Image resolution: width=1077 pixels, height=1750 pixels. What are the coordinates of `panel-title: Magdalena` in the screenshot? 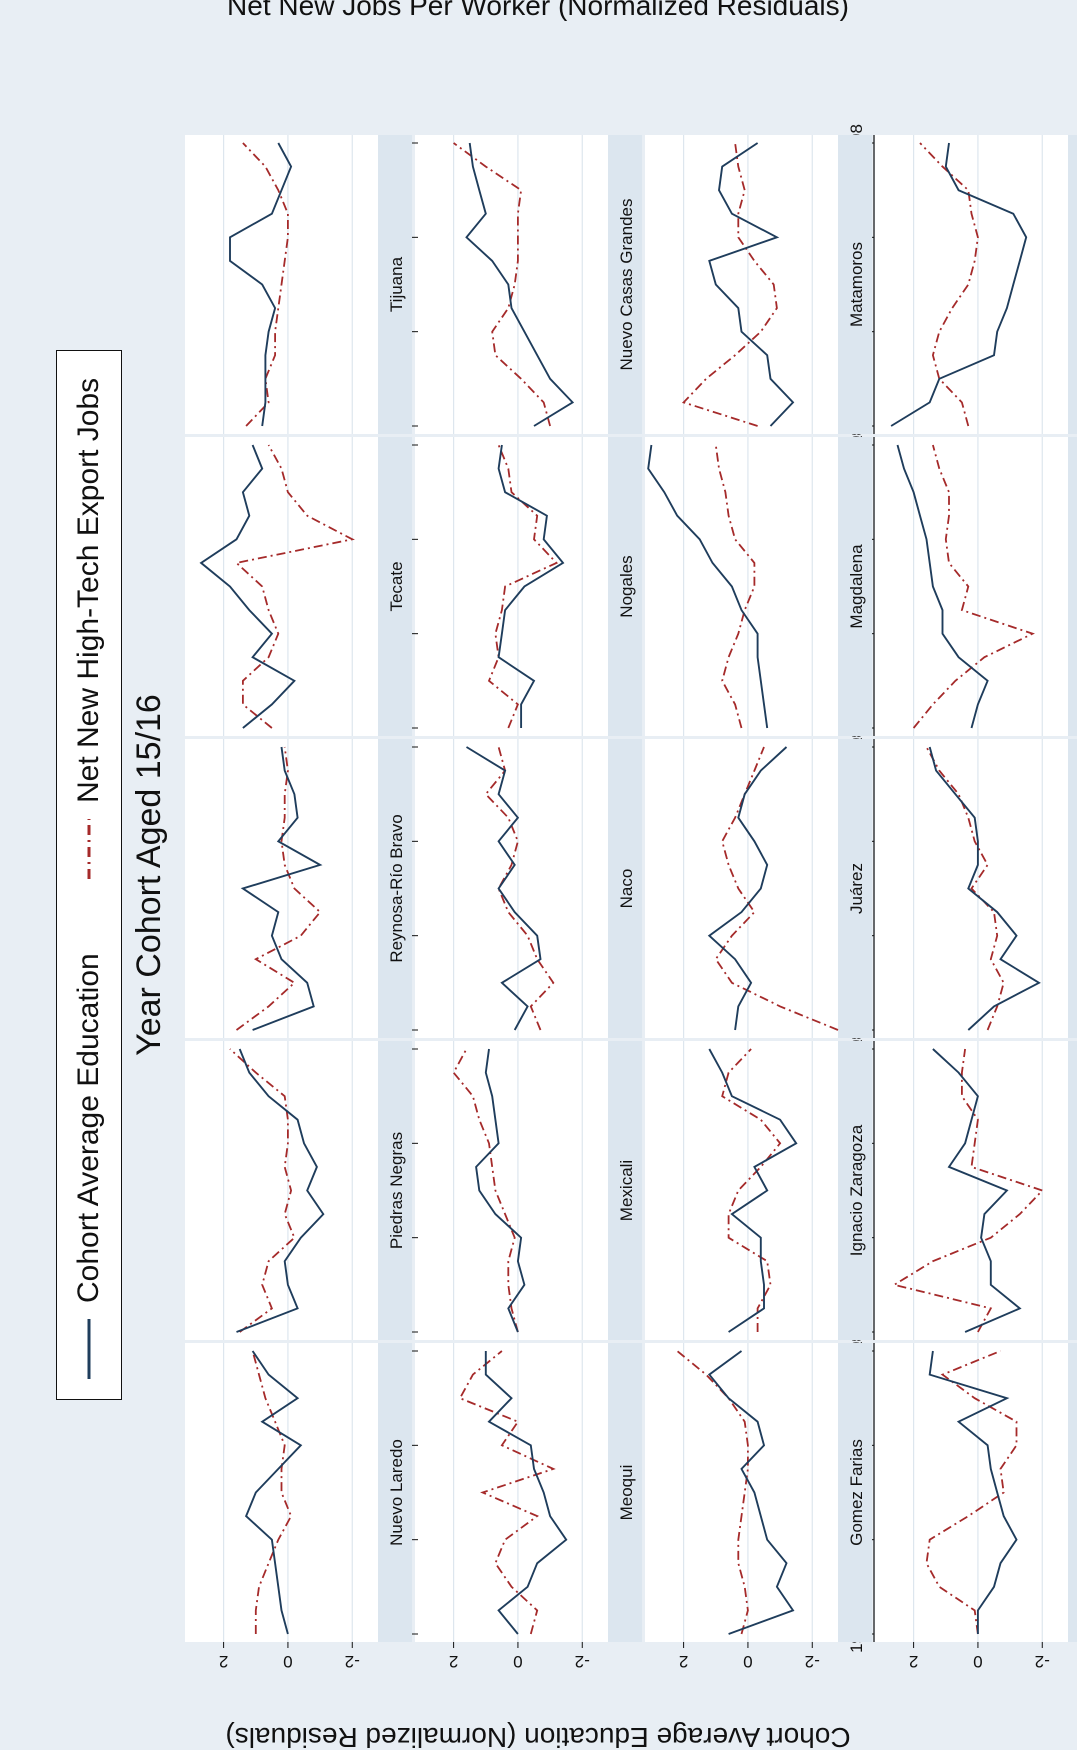 It's located at (856, 586).